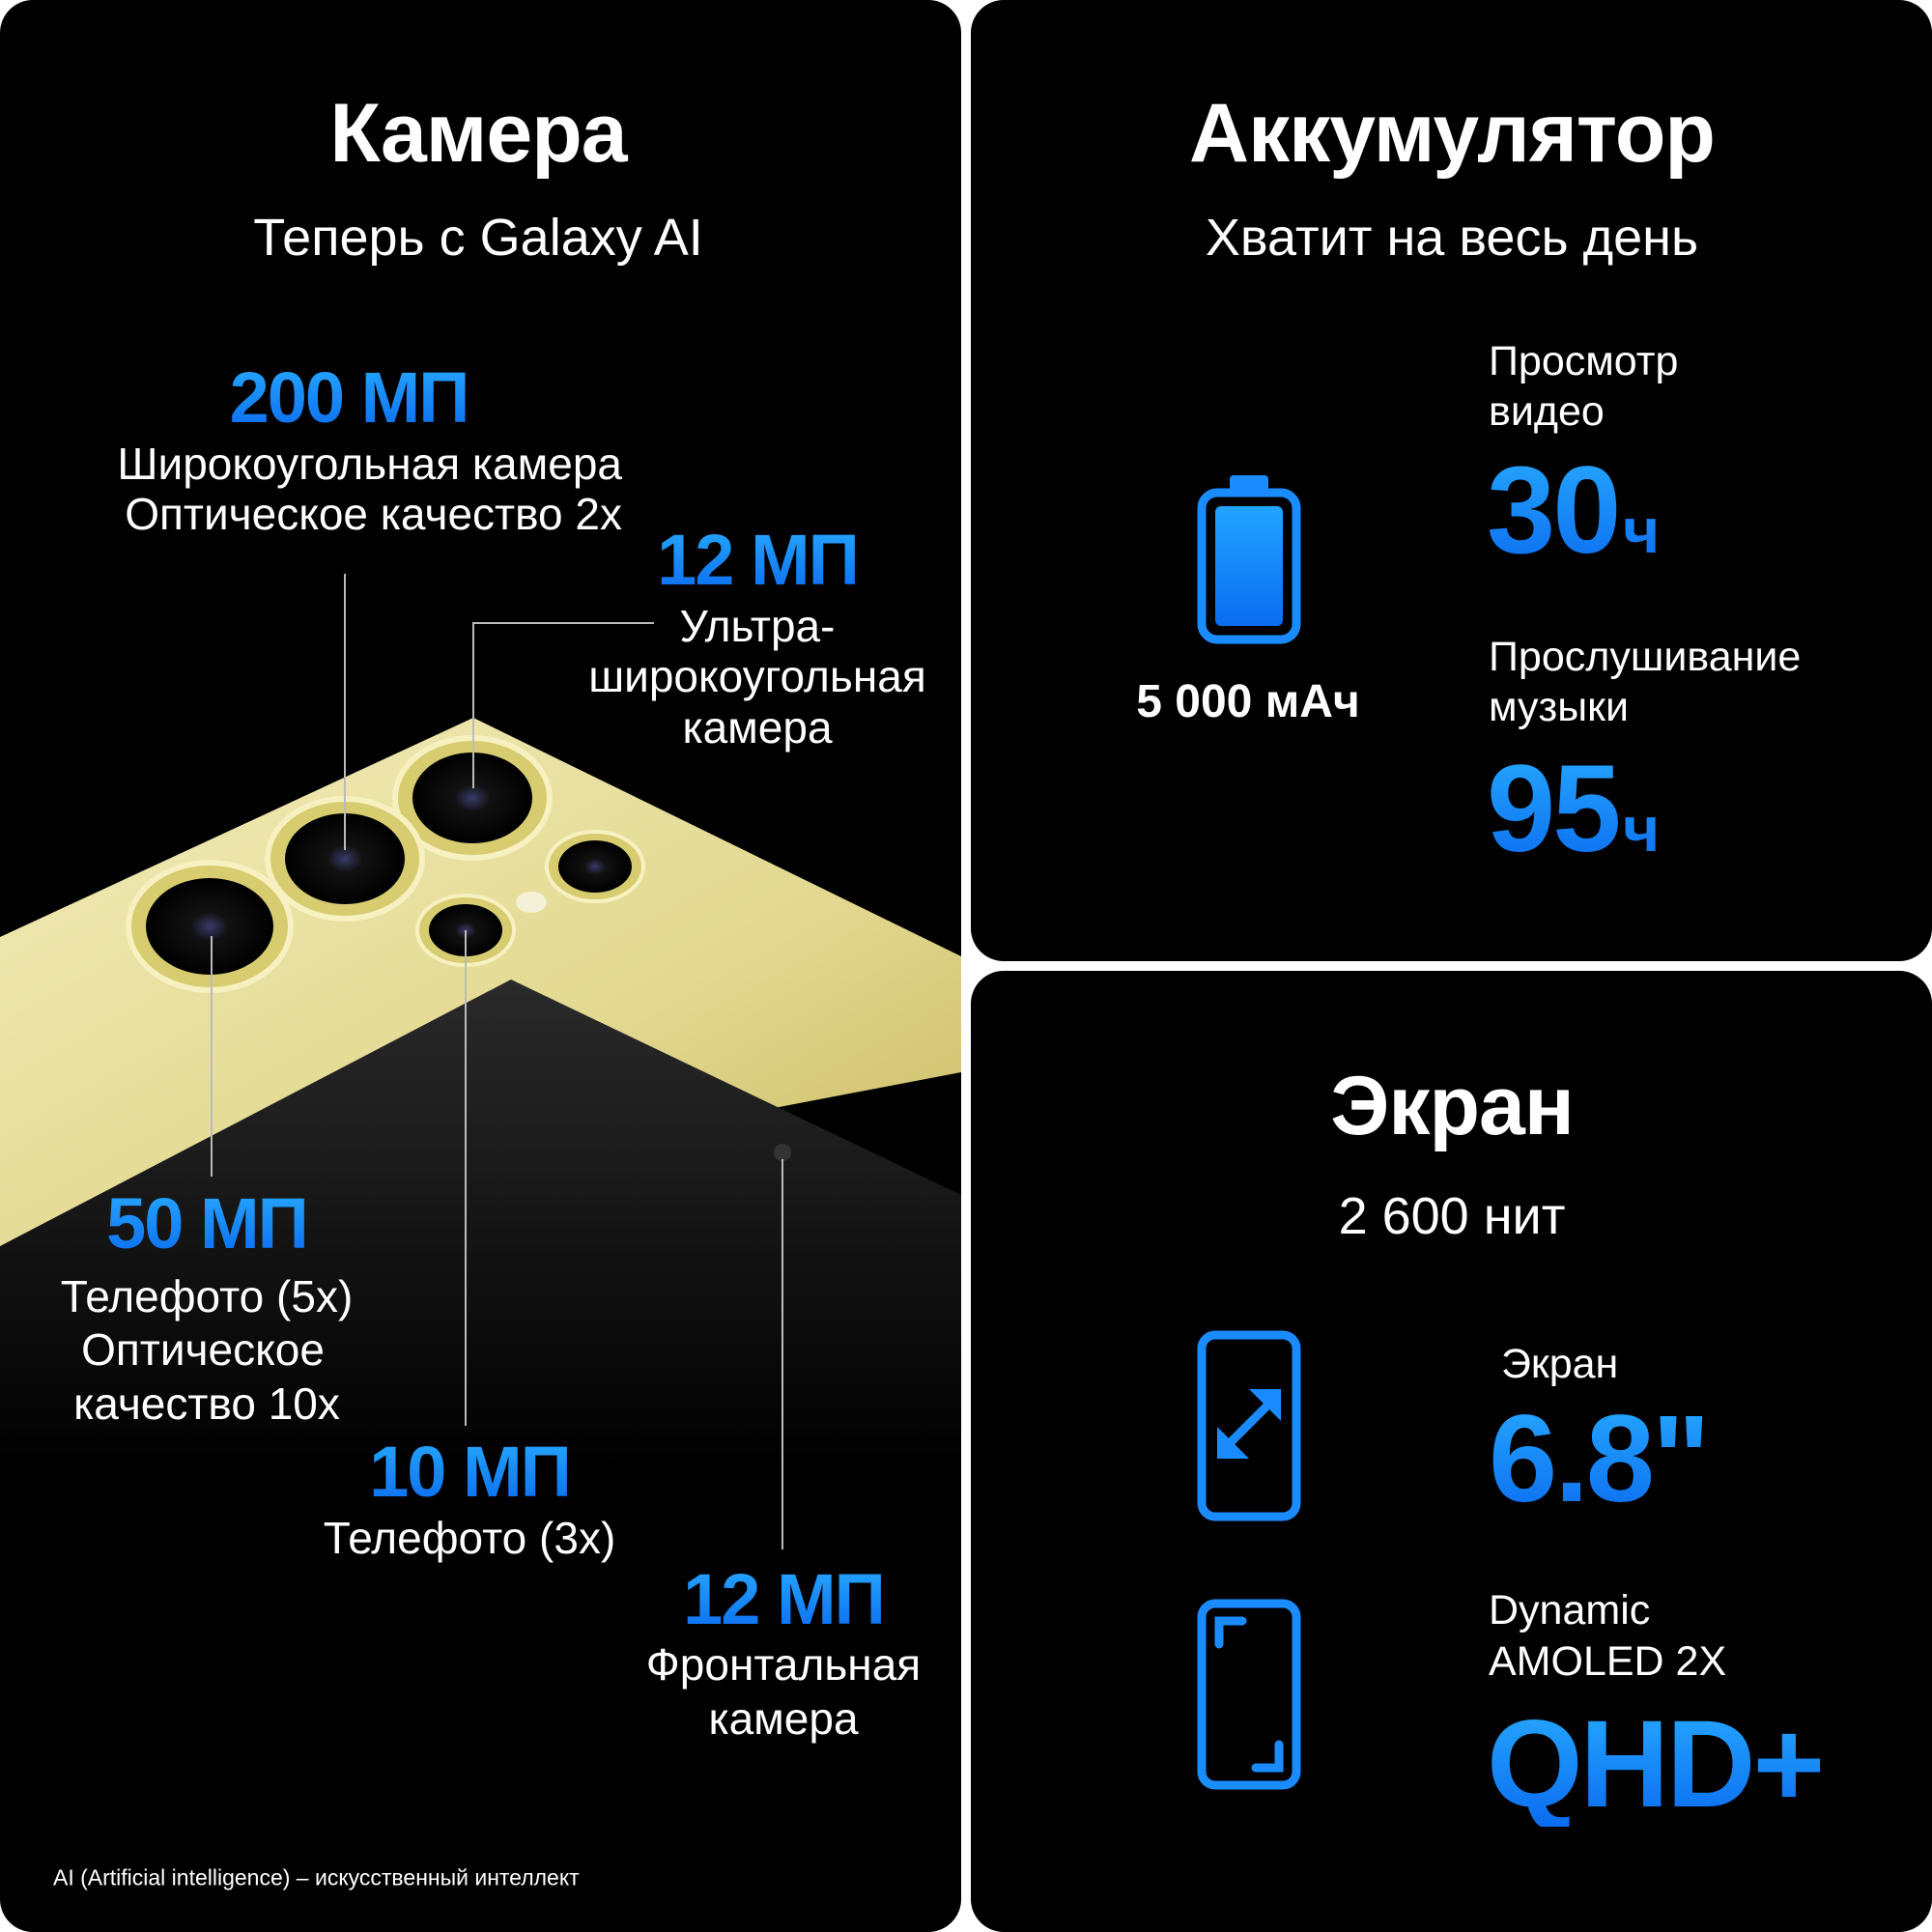  What do you see at coordinates (1600, 1459) in the screenshot?
I see `screen-size-value: 6.8"` at bounding box center [1600, 1459].